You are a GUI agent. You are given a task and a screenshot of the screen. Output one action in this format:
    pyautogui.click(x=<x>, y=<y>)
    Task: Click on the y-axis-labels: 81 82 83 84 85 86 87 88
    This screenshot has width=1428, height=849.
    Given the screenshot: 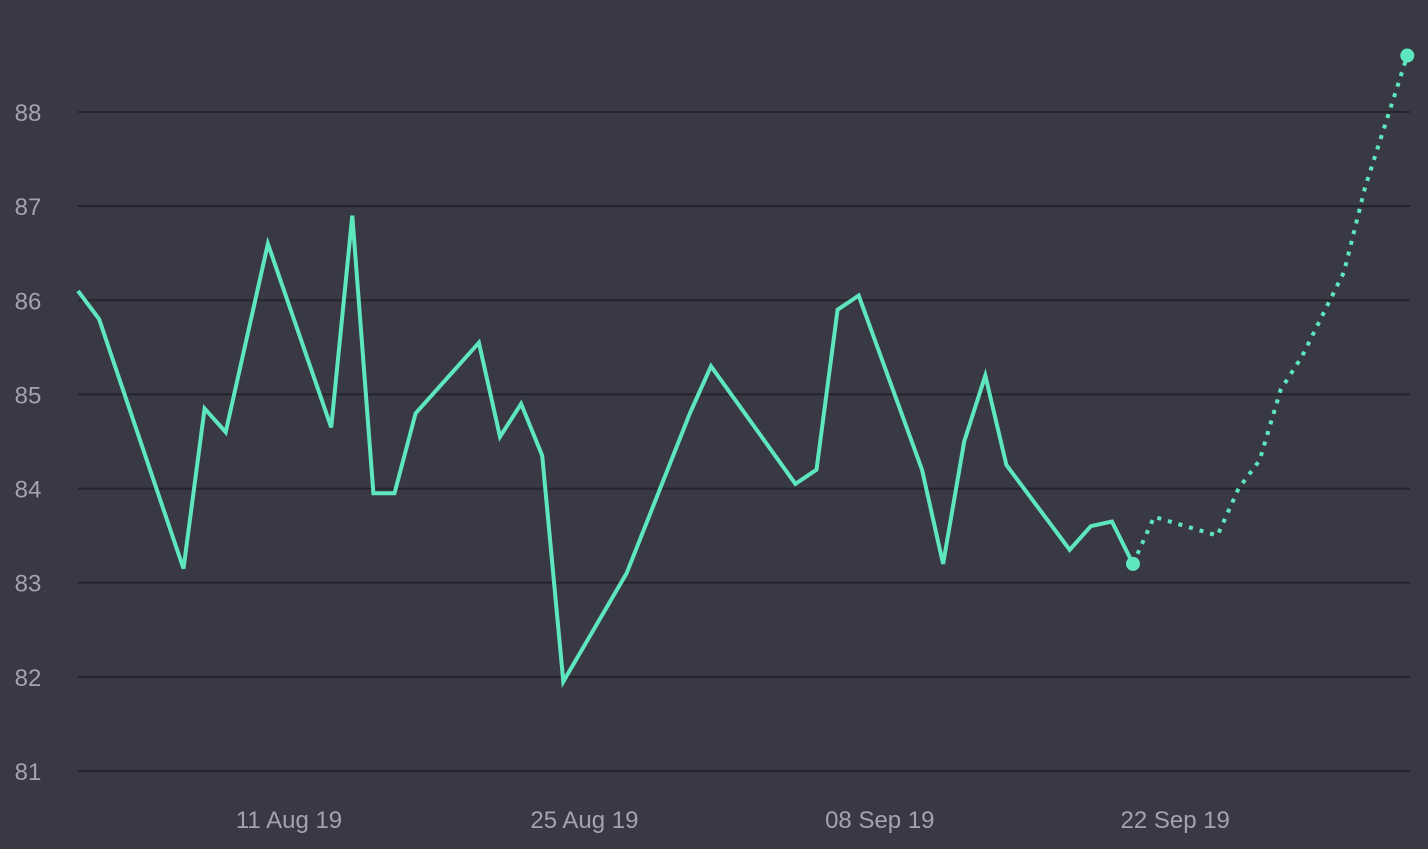 What is the action you would take?
    pyautogui.click(x=28, y=443)
    